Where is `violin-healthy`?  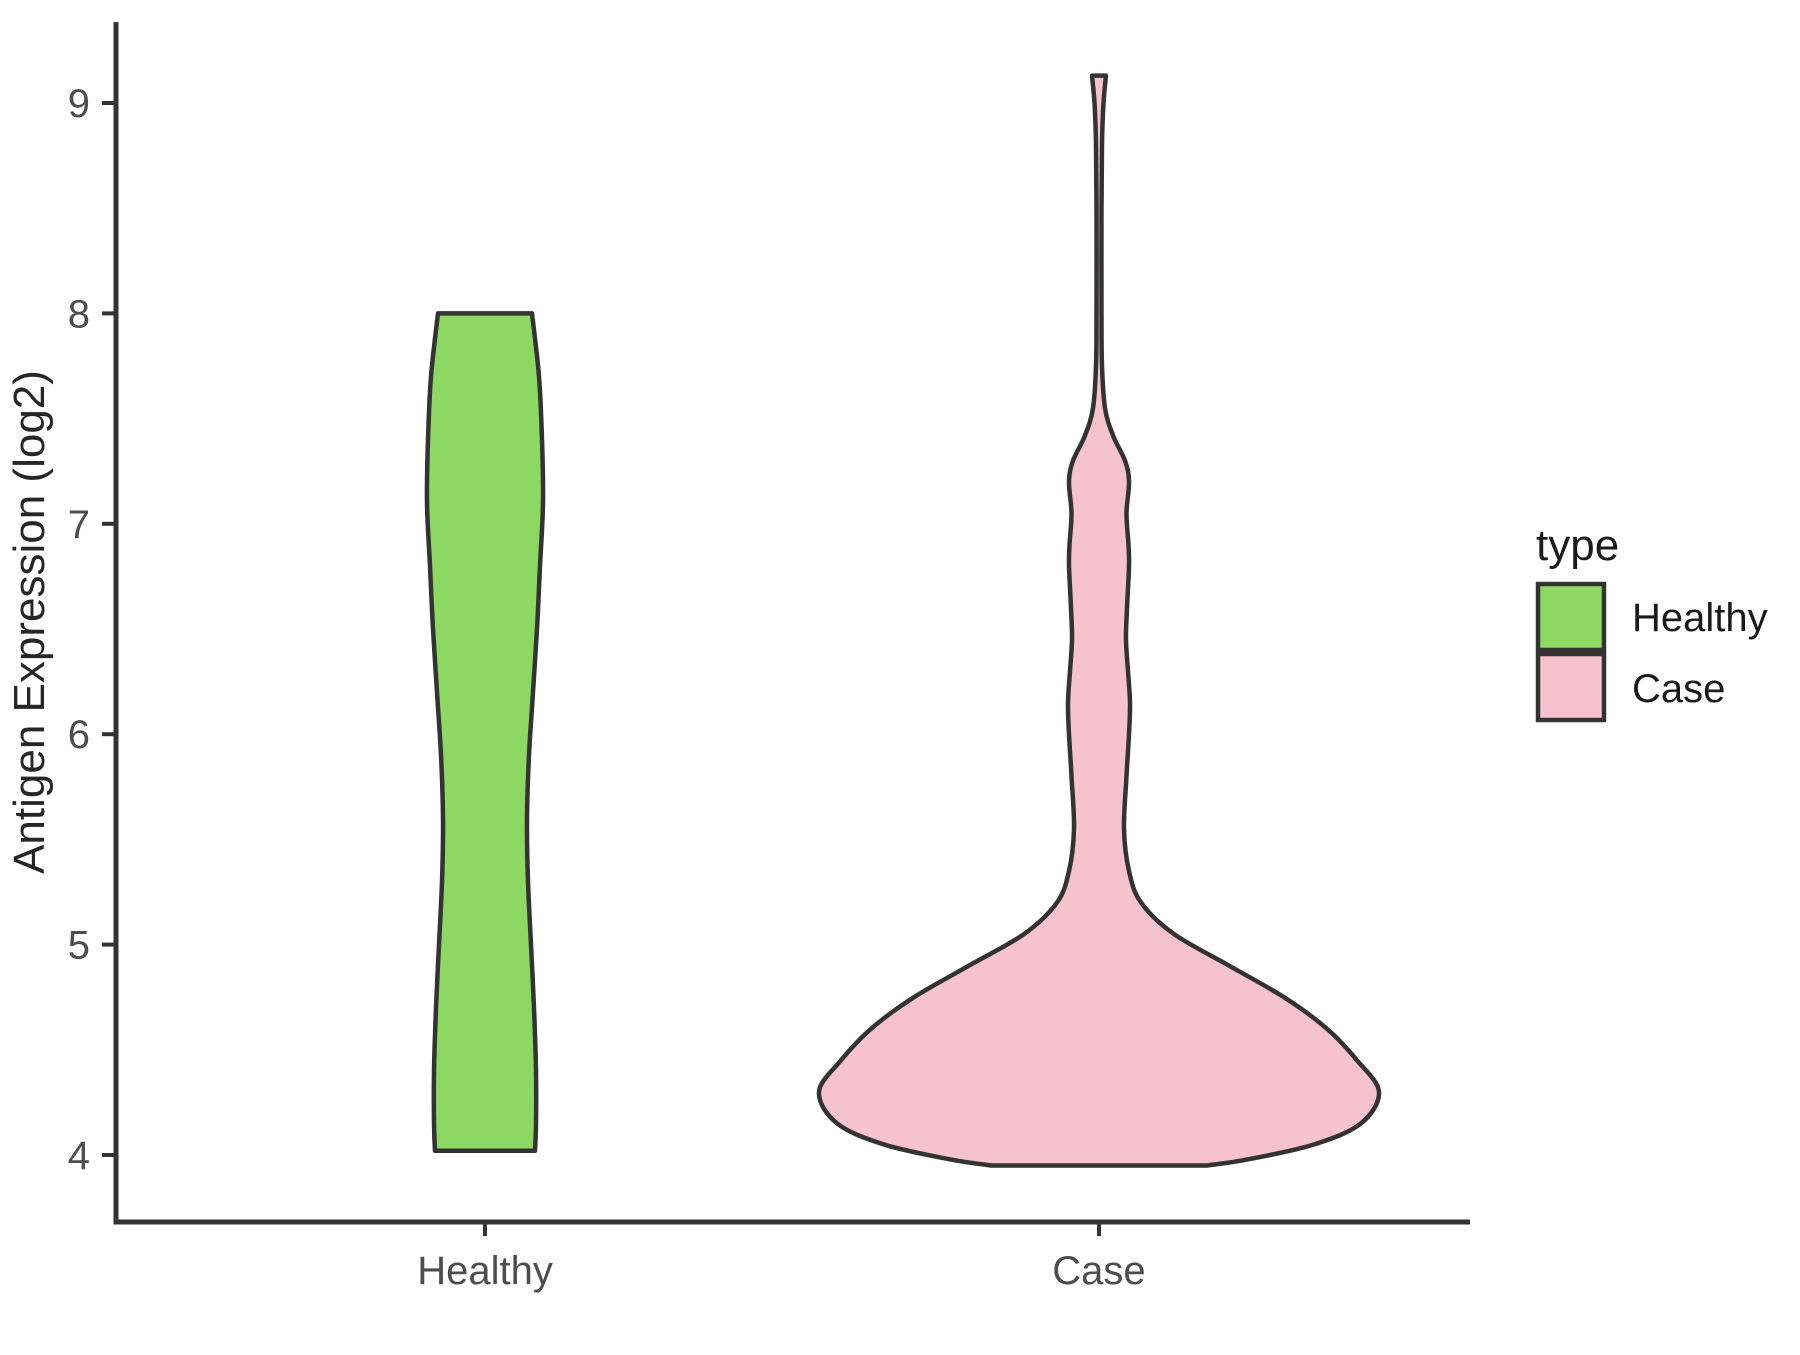 violin-healthy is located at coordinates (485, 732).